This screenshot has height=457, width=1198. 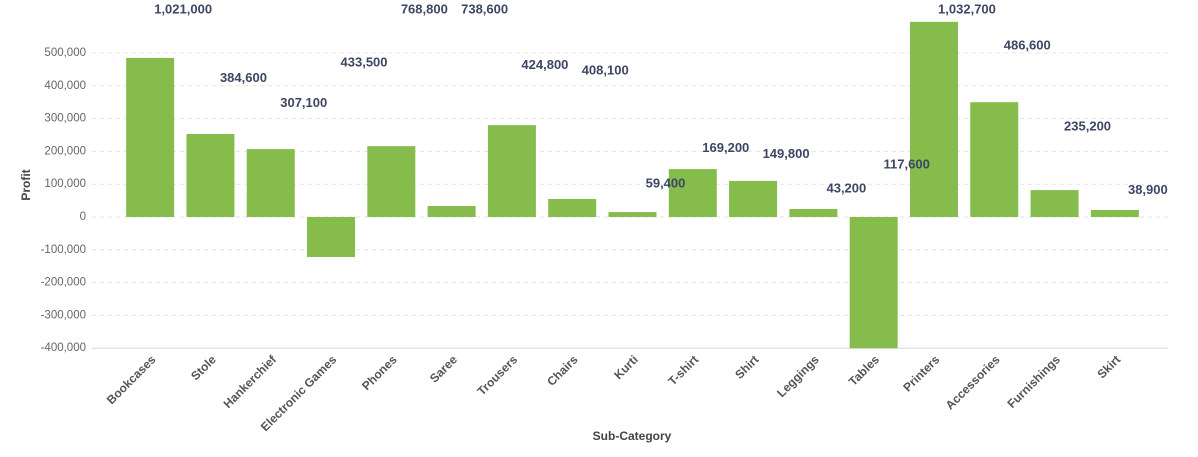 I want to click on y-tick-label: 400,000, so click(x=65, y=86).